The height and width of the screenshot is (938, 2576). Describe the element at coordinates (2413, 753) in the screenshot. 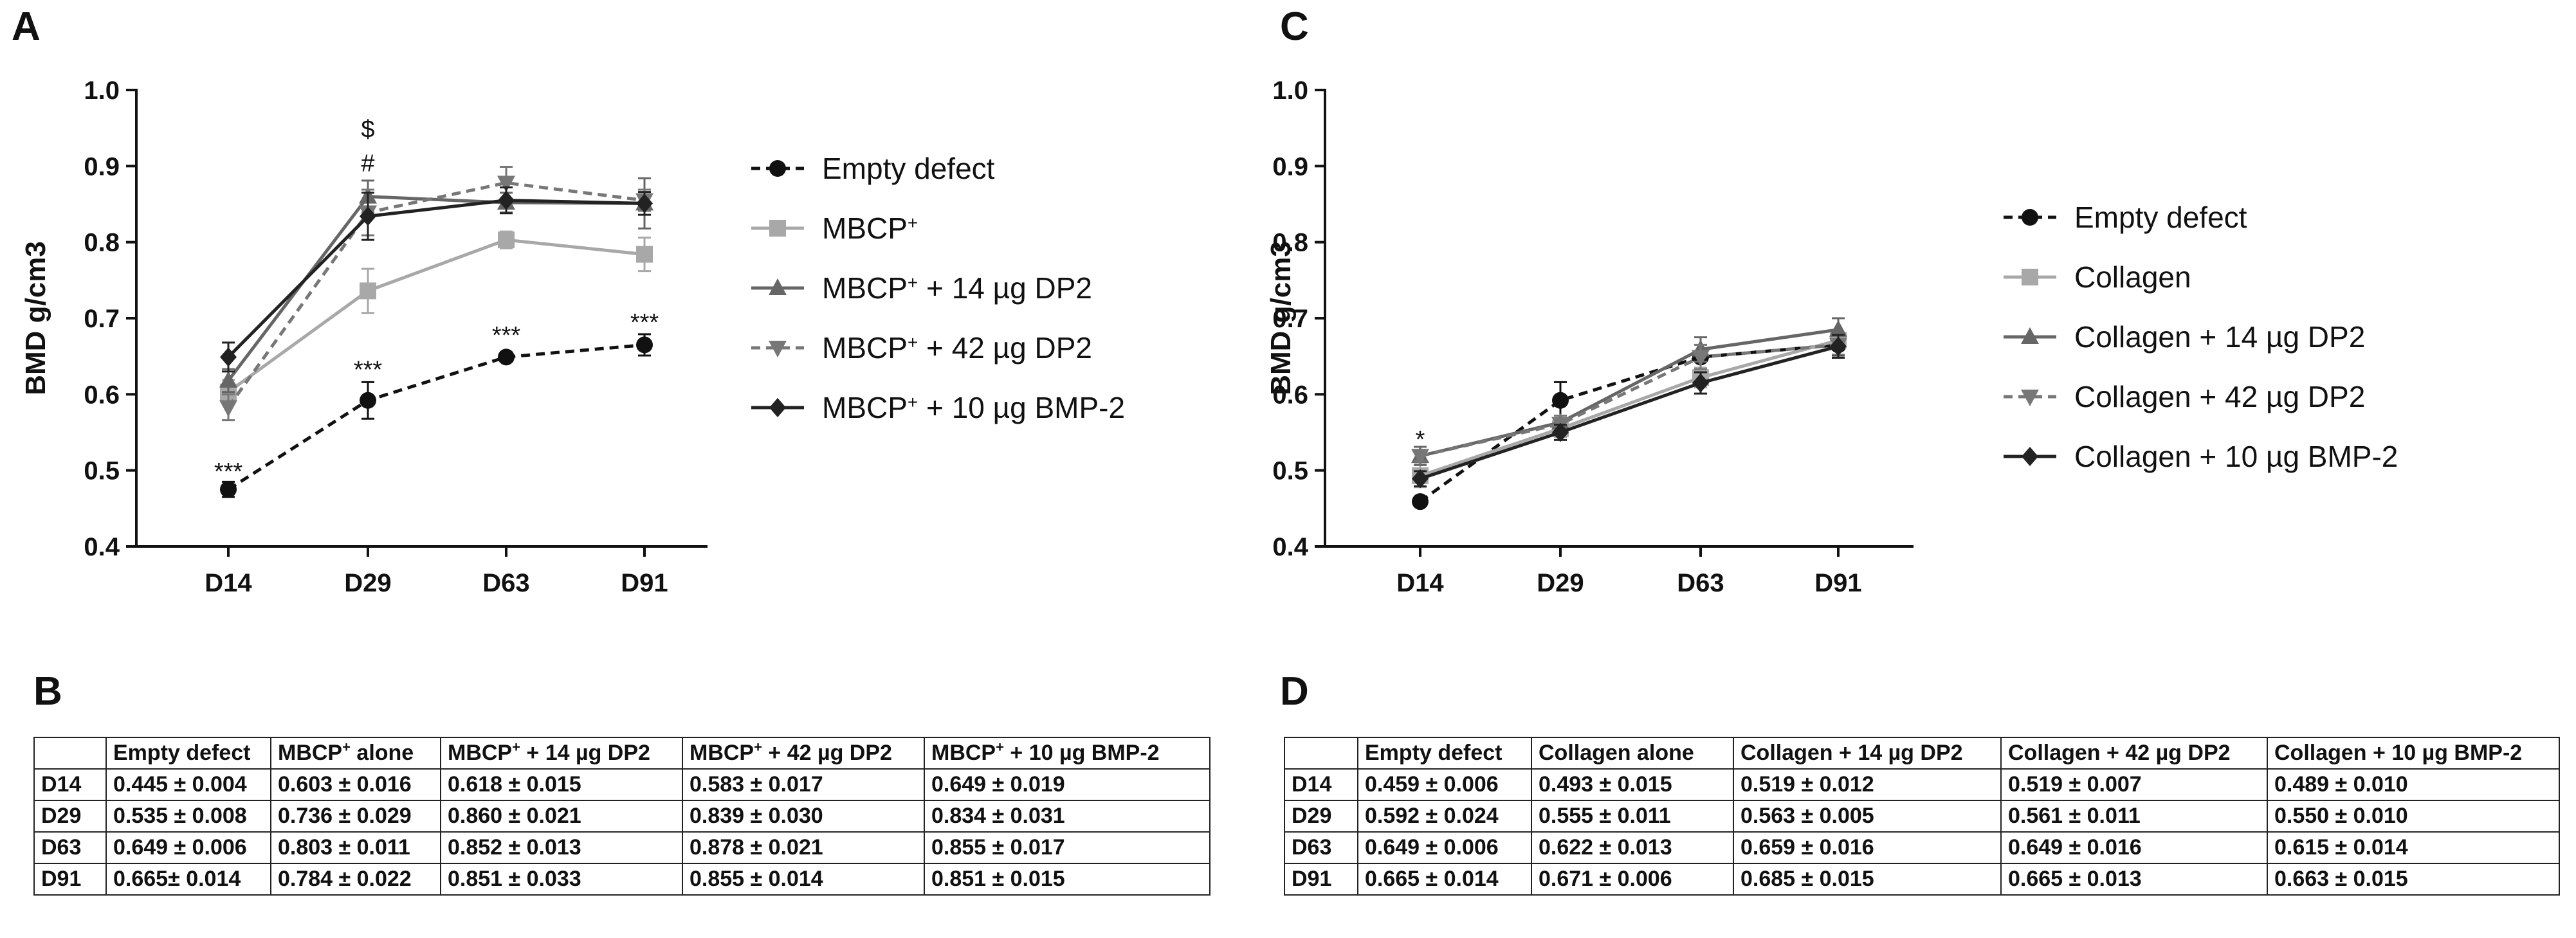

I see `table-d-header-cell: Collagen + 10 µg BMP-2` at that location.